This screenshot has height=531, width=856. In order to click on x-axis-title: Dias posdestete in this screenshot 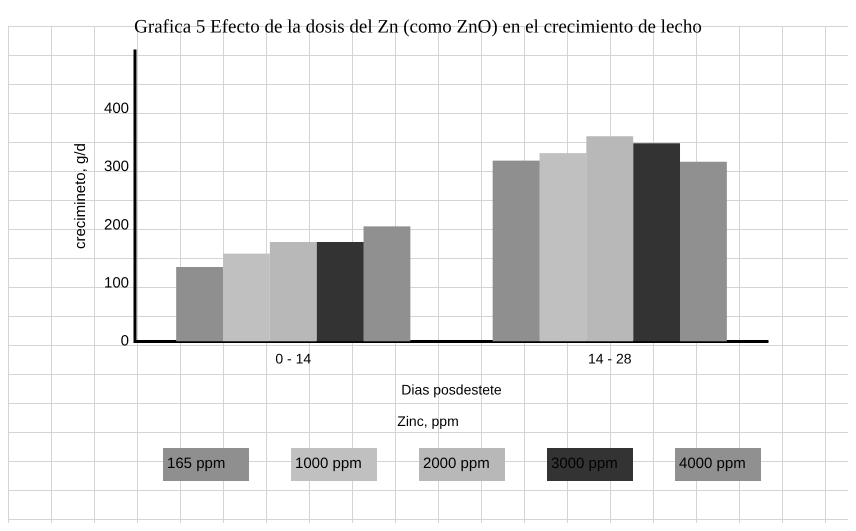, I will do `click(451, 389)`.